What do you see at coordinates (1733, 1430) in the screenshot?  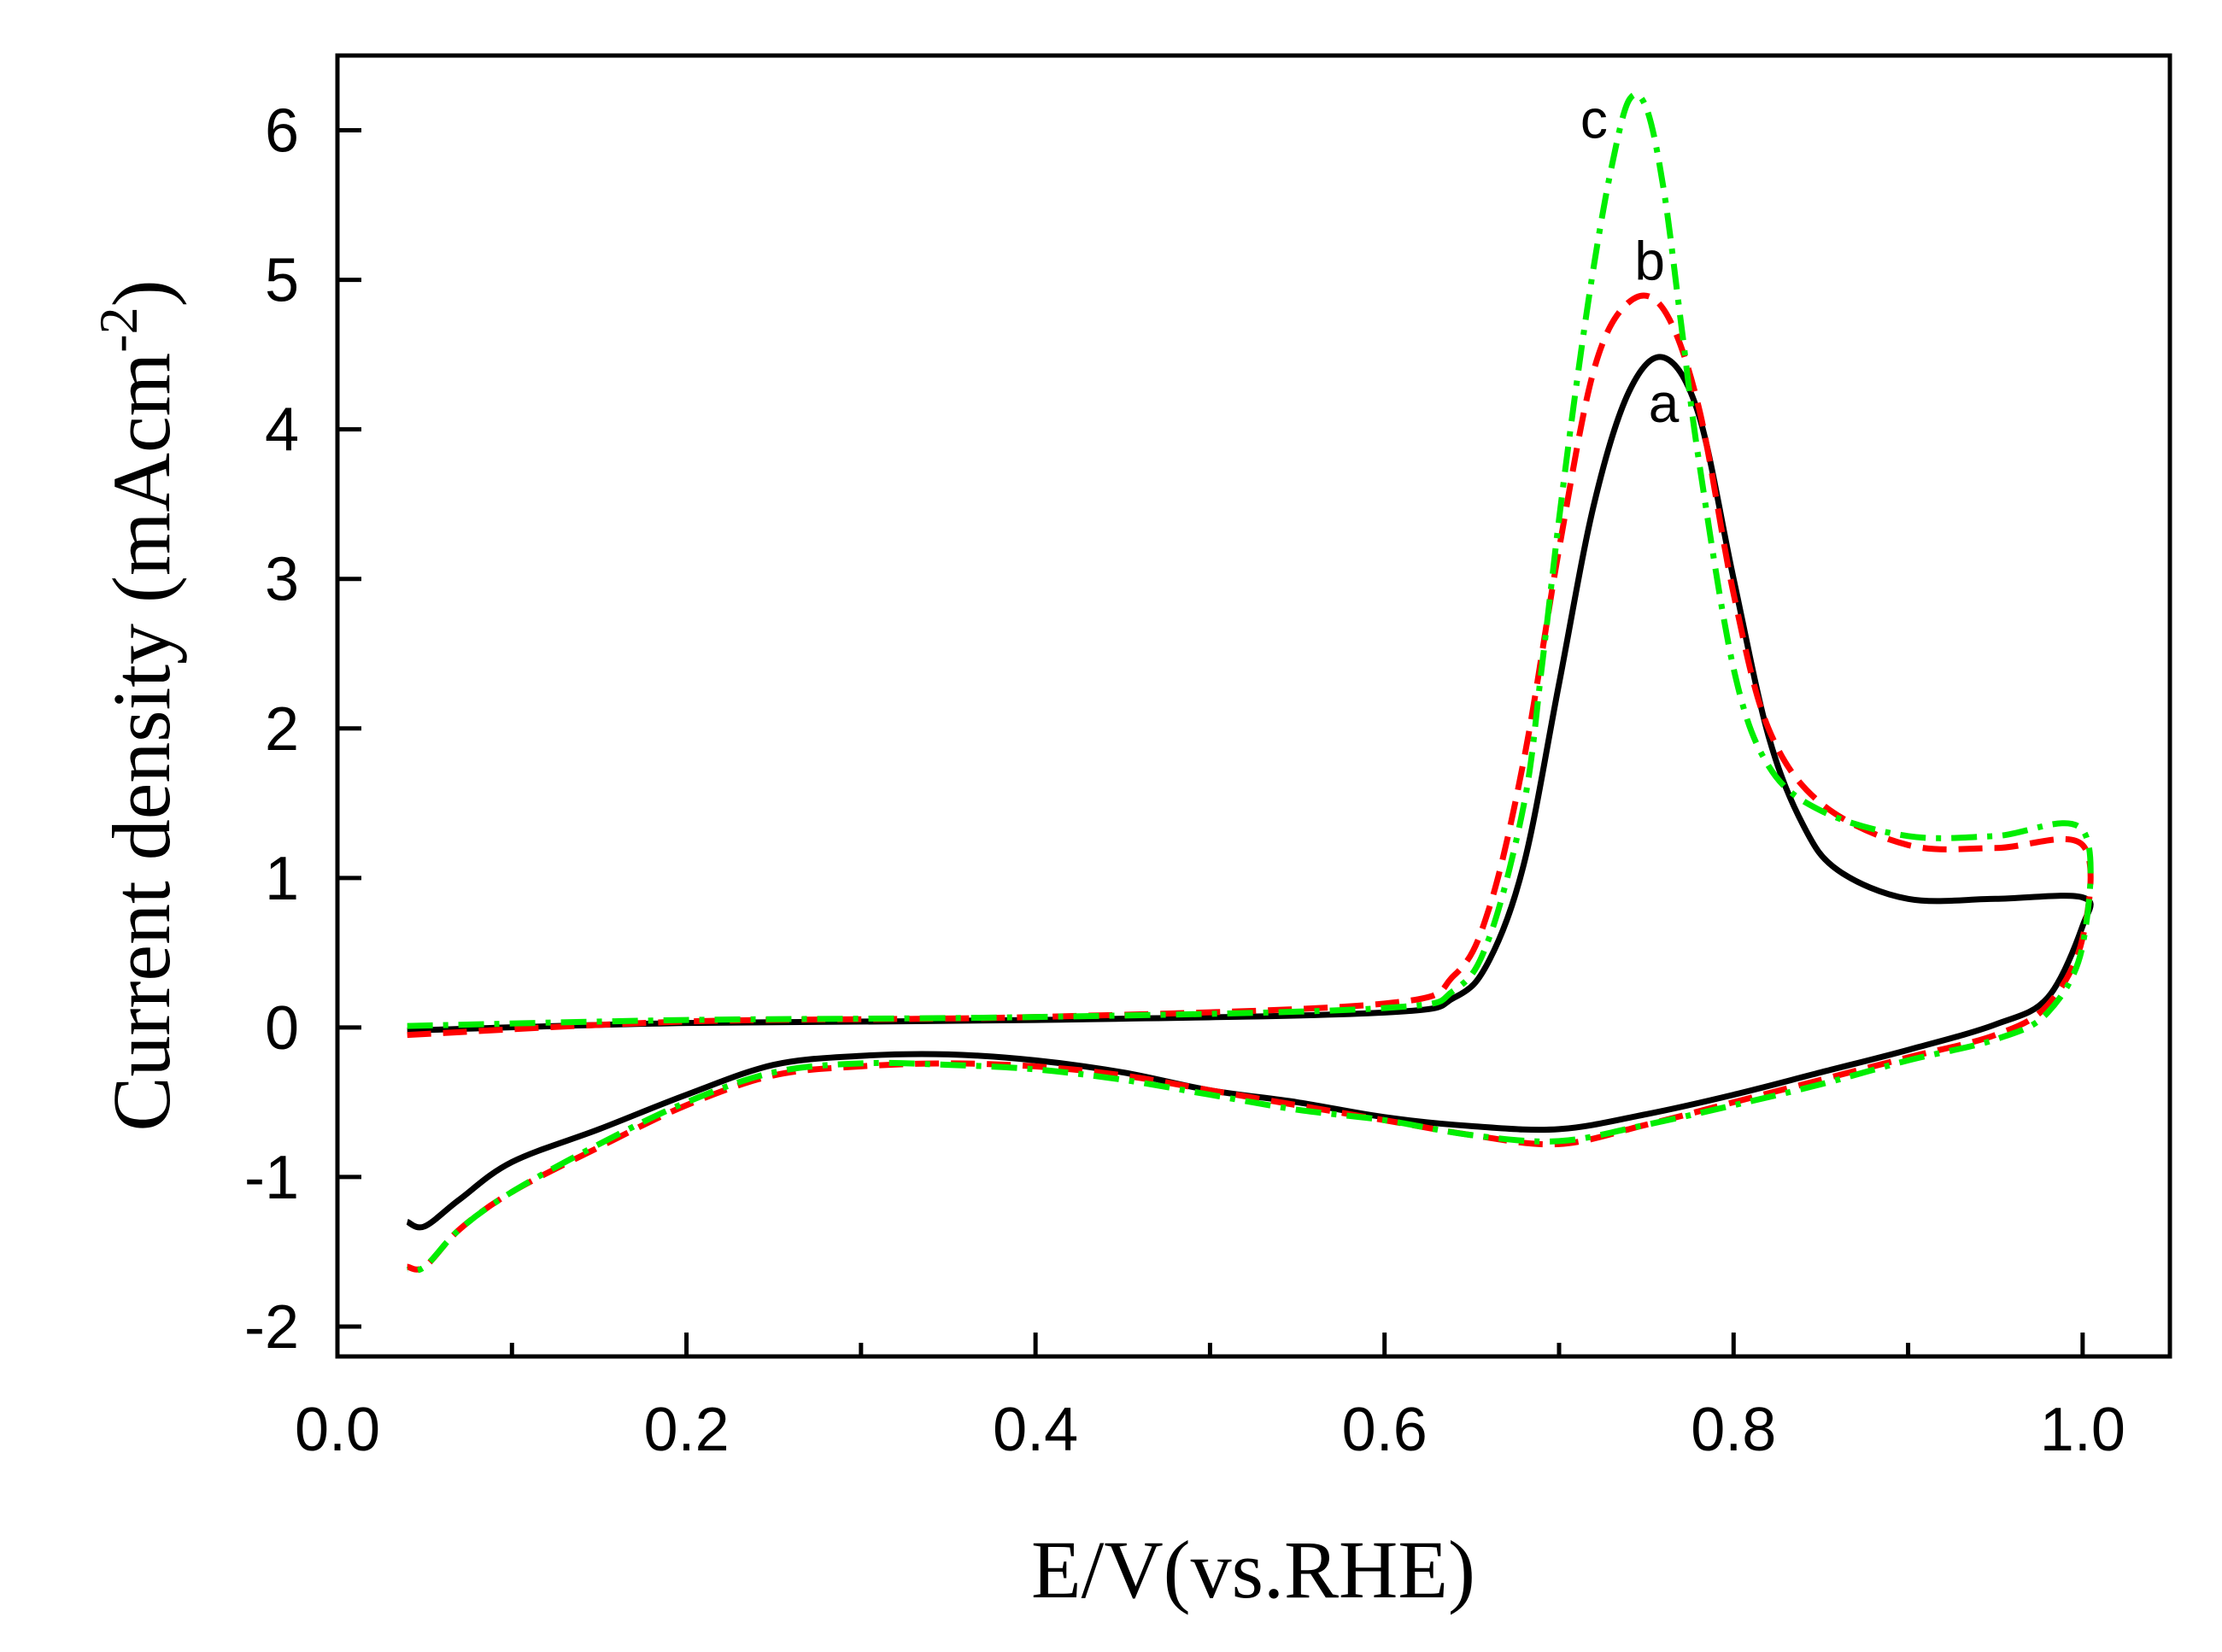 I see `x-tick-label: 0.8` at bounding box center [1733, 1430].